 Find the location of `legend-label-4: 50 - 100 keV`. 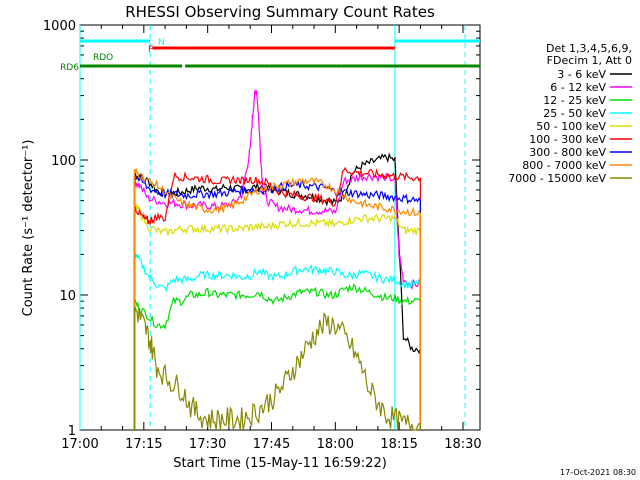

legend-label-4: 50 - 100 keV is located at coordinates (571, 126).